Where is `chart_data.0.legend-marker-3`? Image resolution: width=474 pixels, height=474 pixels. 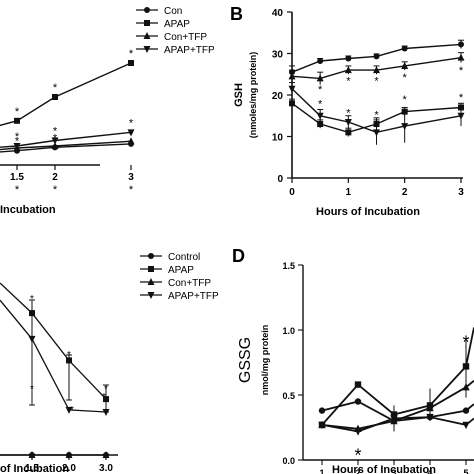
chart_data.0.legend-marker-3 is located at coordinates (147, 49).